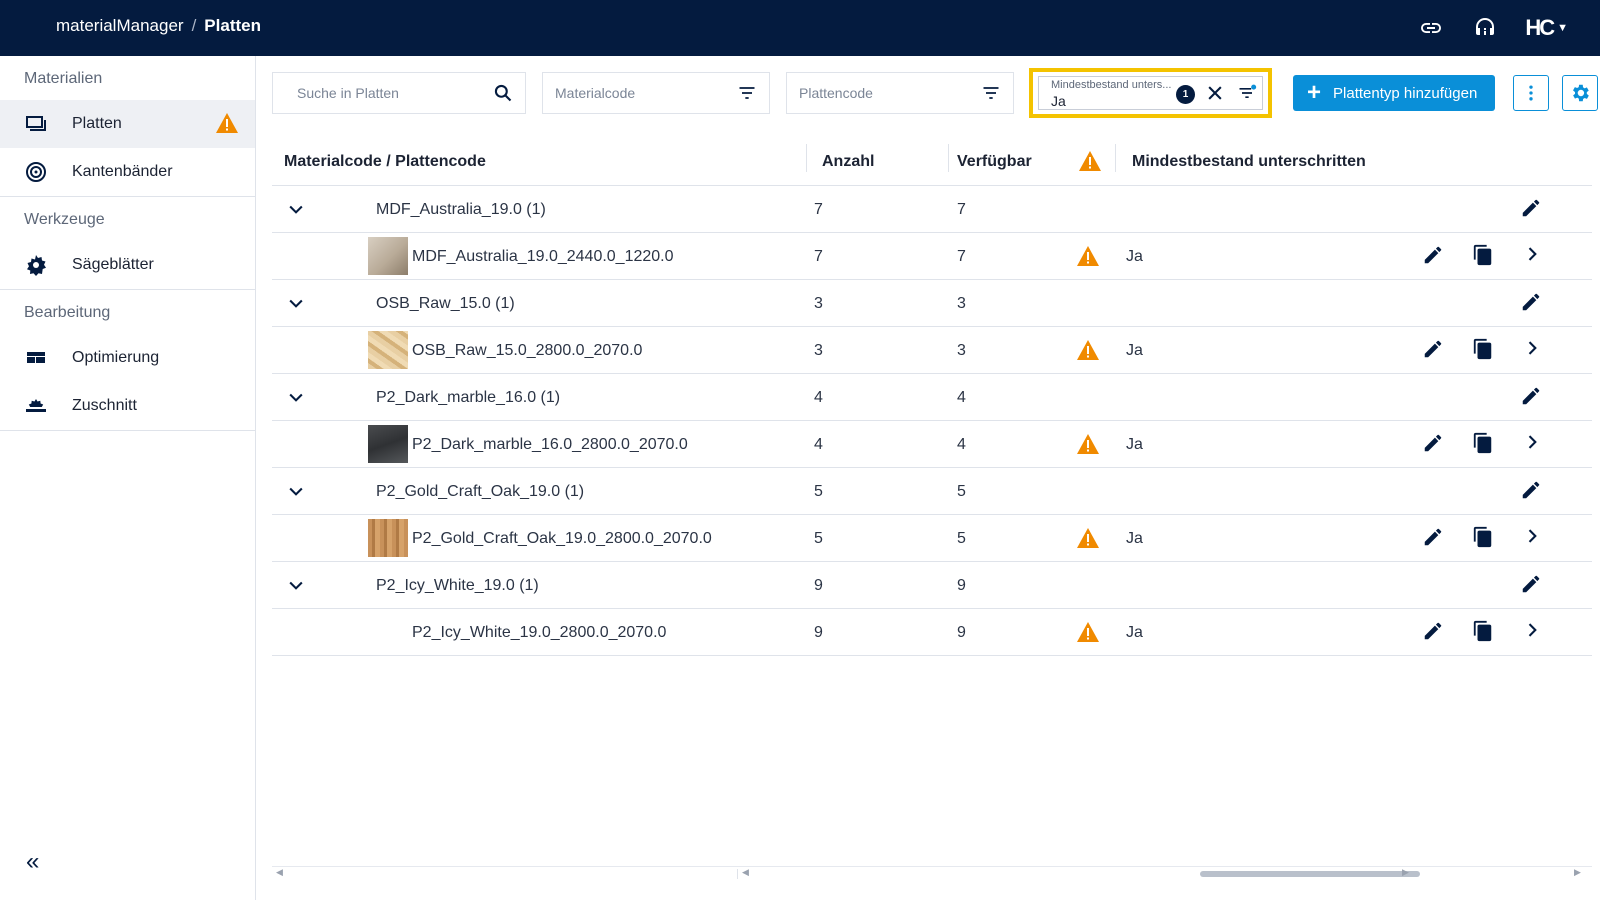 This screenshot has width=1600, height=900. Describe the element at coordinates (33, 861) in the screenshot. I see `collapse-sidebar-button: «` at that location.